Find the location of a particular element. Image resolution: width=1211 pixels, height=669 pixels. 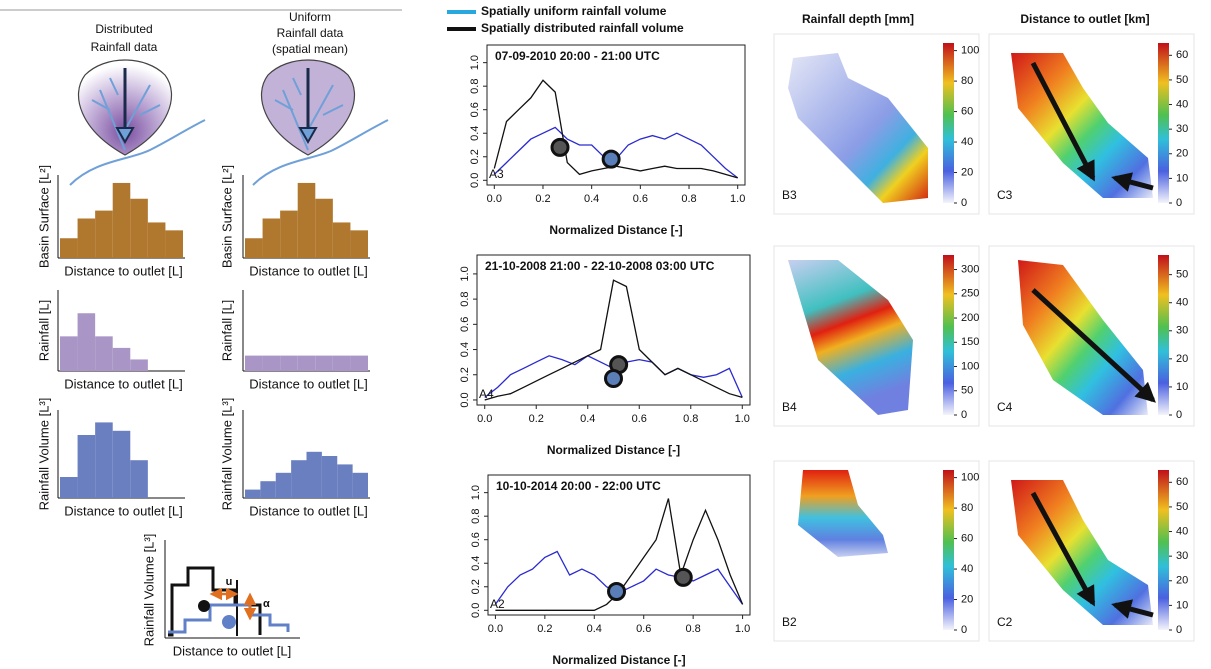

colorbar-tick-label: 50 is located at coordinates (1182, 507).